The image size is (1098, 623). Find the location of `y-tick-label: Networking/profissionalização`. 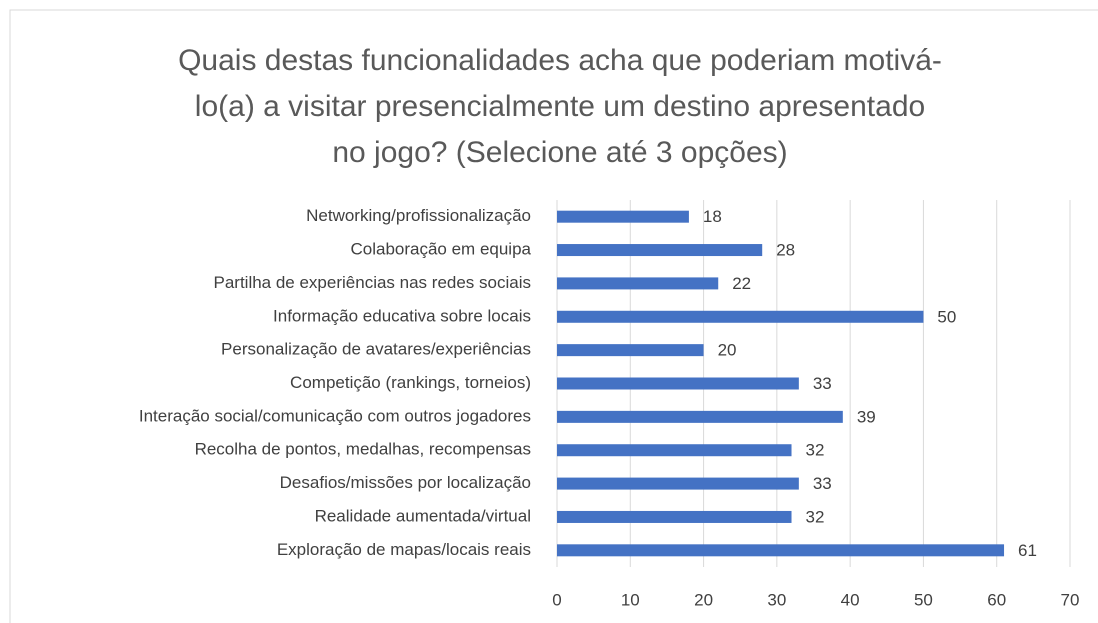

y-tick-label: Networking/profissionalização is located at coordinates (418, 215).